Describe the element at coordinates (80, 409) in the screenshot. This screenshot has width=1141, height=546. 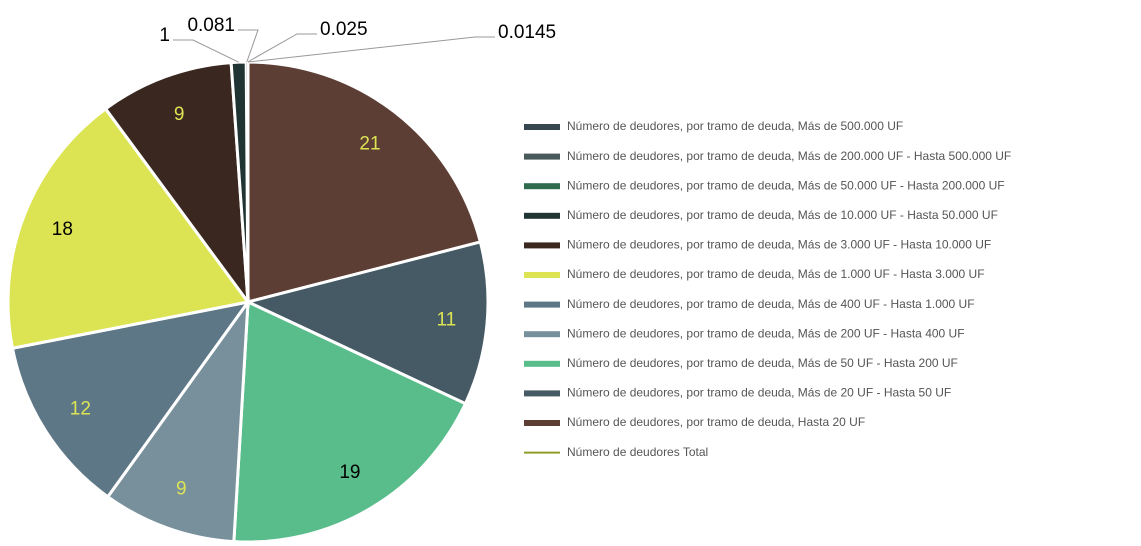
I see `slice-label: 12` at that location.